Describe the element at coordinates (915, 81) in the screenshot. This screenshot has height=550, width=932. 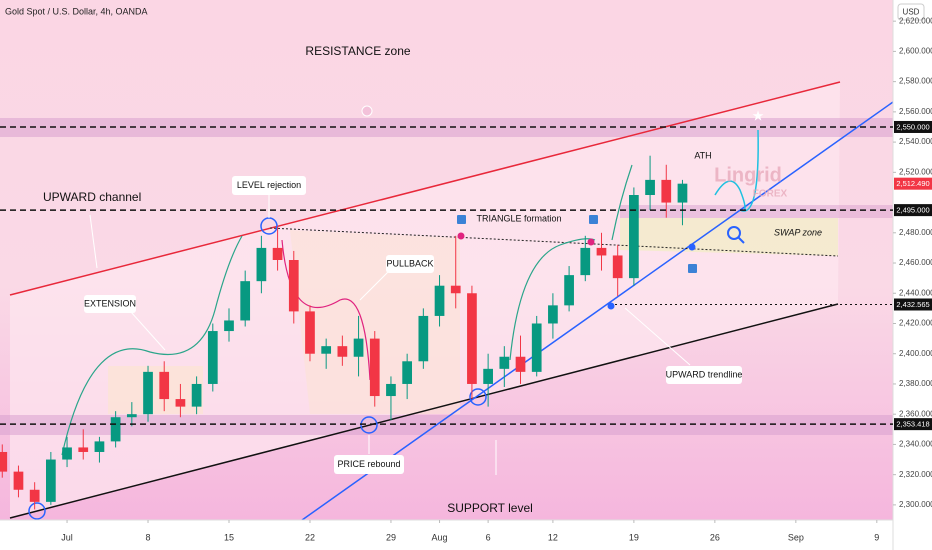
I see `y-tick-label: 2,580.000` at that location.